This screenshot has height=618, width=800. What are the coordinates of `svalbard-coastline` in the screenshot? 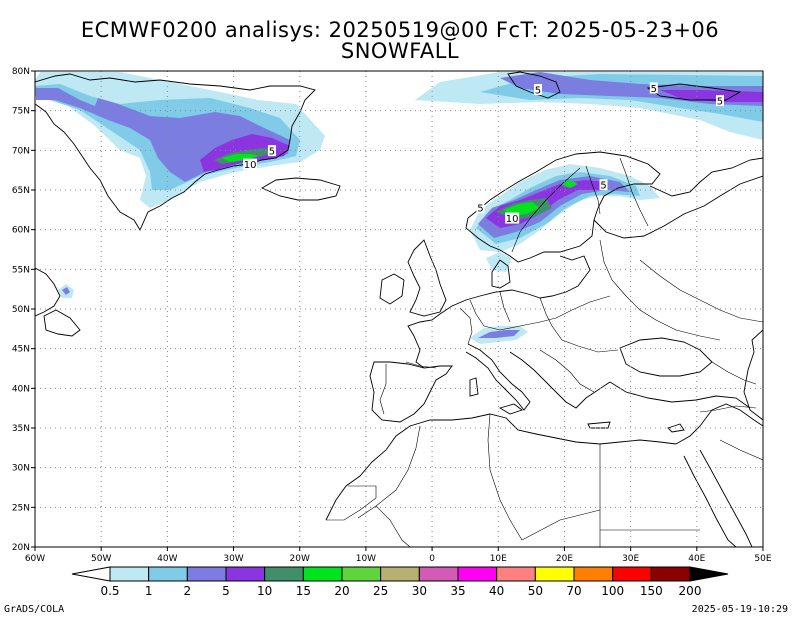 It's located at (534, 85).